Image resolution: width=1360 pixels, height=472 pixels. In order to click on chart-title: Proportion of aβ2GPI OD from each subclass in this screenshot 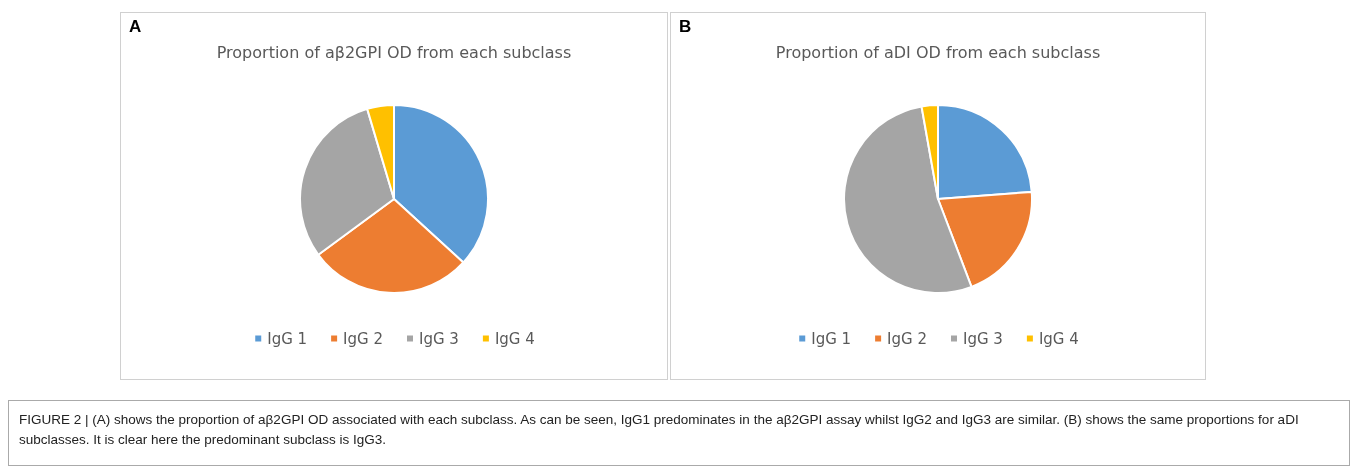, I will do `click(394, 52)`.